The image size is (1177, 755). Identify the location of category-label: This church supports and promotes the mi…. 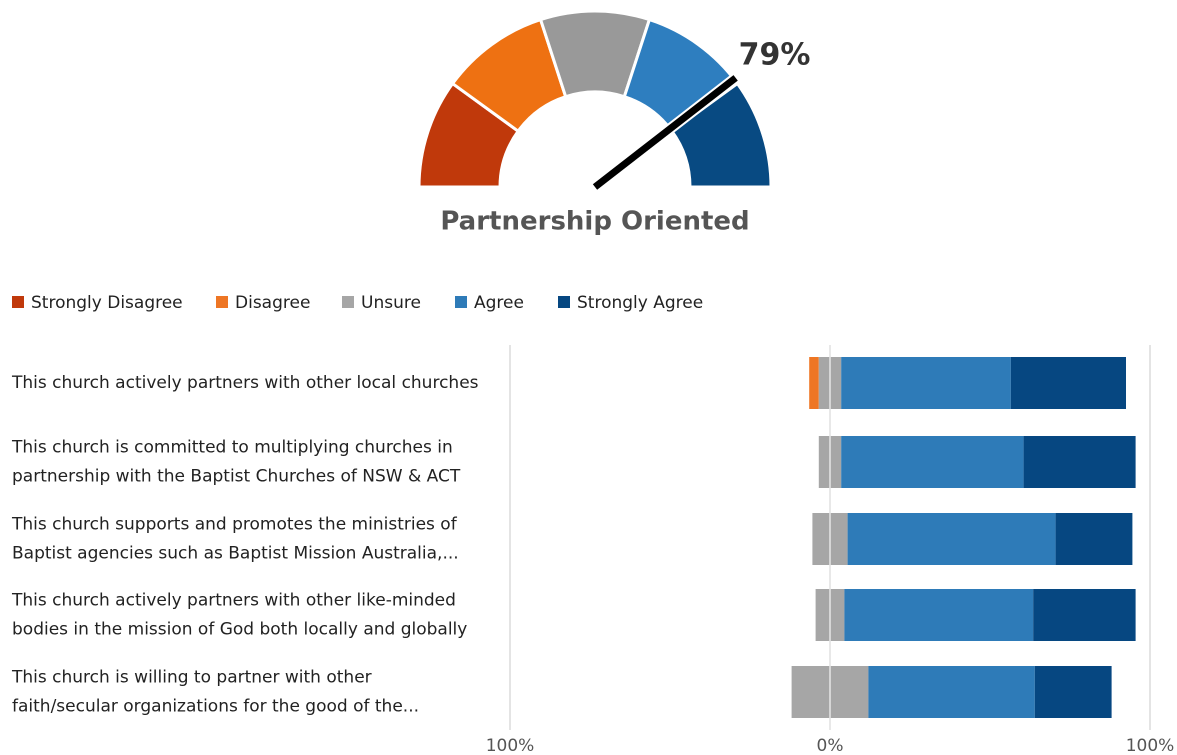
(235, 539).